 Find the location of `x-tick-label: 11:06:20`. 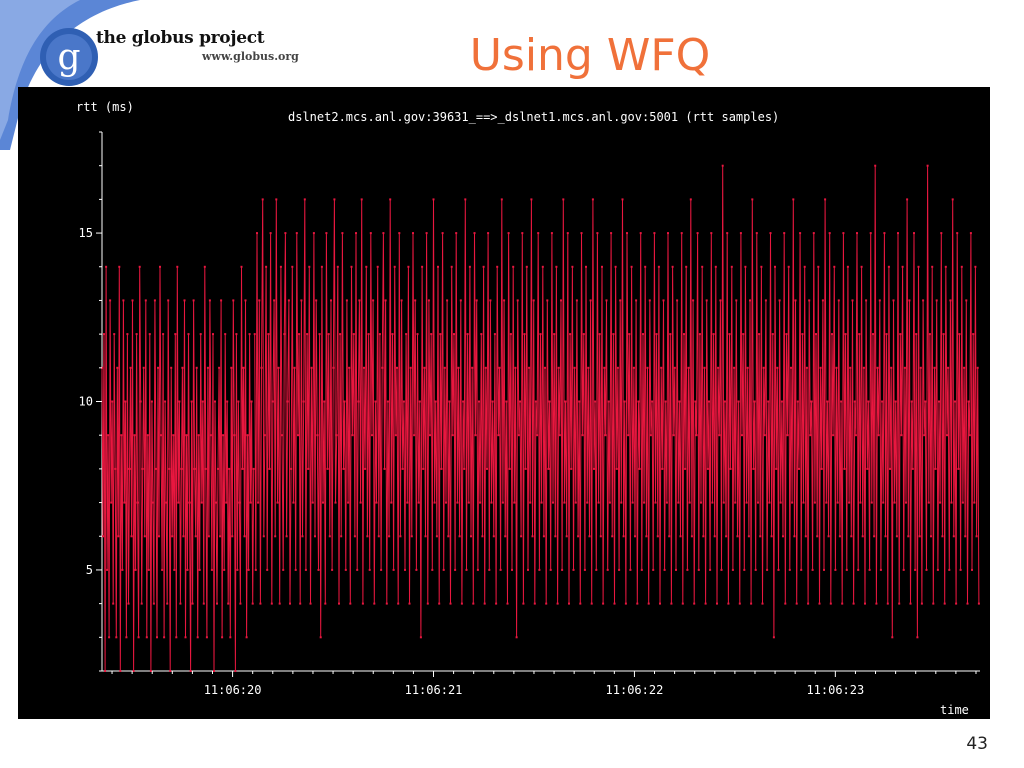

x-tick-label: 11:06:20 is located at coordinates (233, 690).